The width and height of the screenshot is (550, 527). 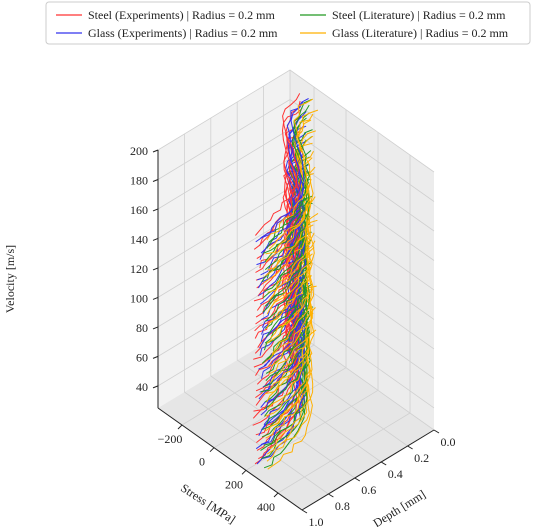 What do you see at coordinates (368, 470) in the screenshot?
I see `depth-axis-line` at bounding box center [368, 470].